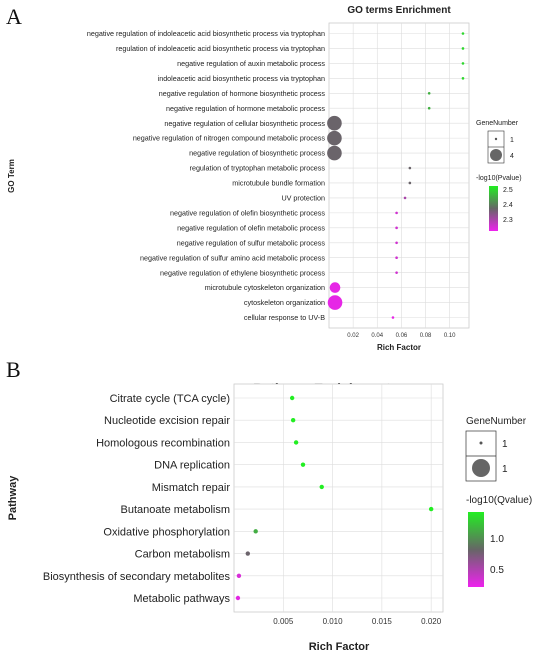 The height and width of the screenshot is (658, 550). Describe the element at coordinates (353, 336) in the screenshot. I see `panel-a-x-tick-label: 0.02` at that location.